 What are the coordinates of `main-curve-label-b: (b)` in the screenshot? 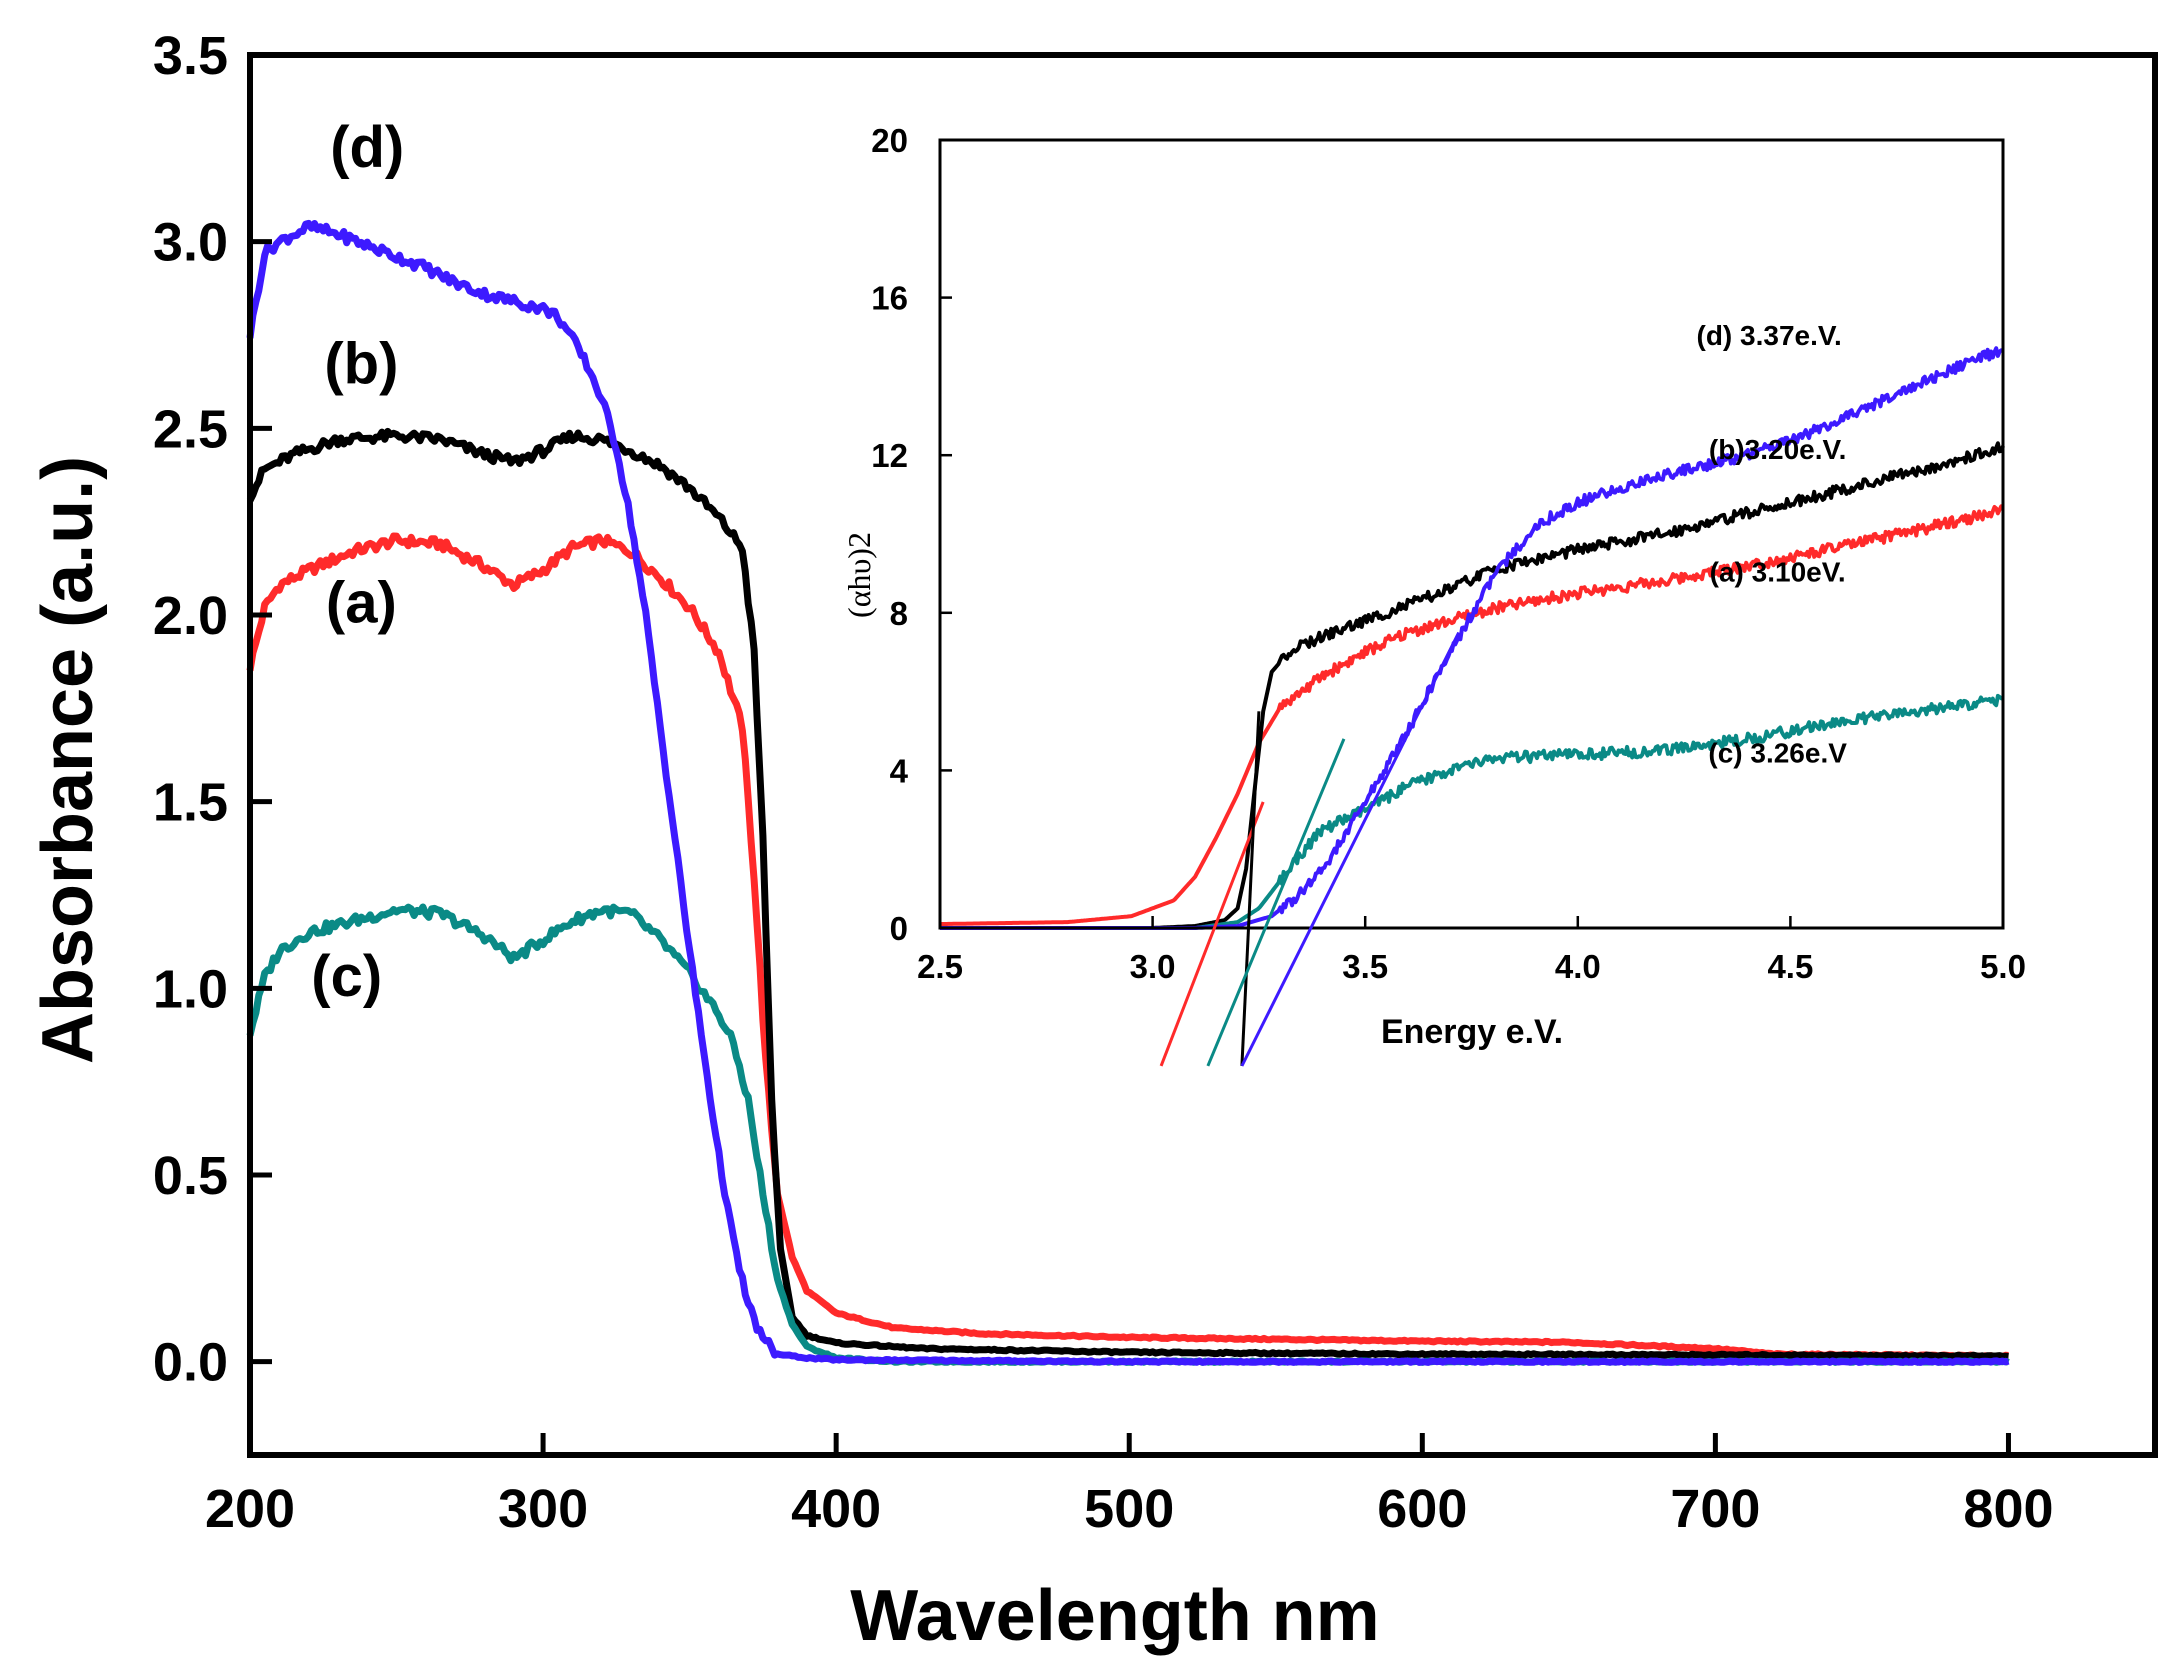 It's located at (361, 364).